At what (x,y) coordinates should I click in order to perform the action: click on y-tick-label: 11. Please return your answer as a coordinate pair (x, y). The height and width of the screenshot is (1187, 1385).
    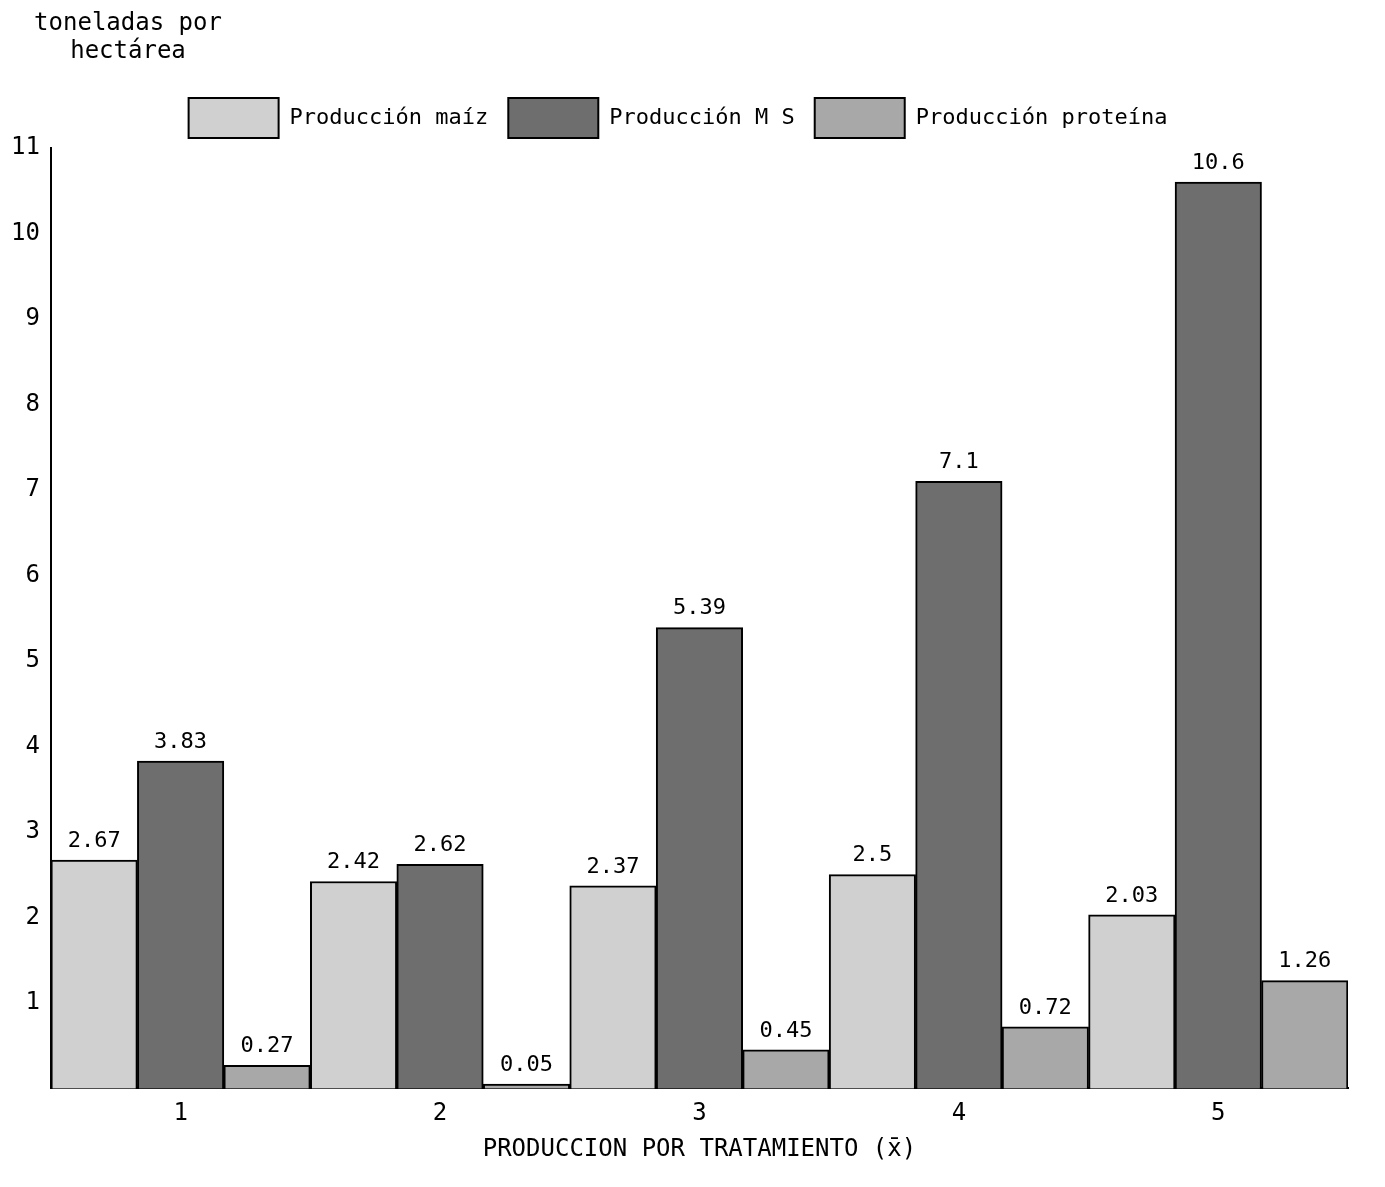
    Looking at the image, I should click on (25, 146).